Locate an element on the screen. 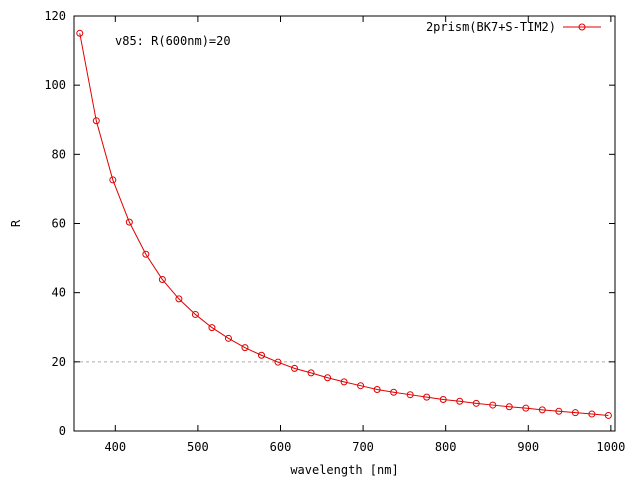 The width and height of the screenshot is (640, 480). x-tick-label: 900 is located at coordinates (528, 447).